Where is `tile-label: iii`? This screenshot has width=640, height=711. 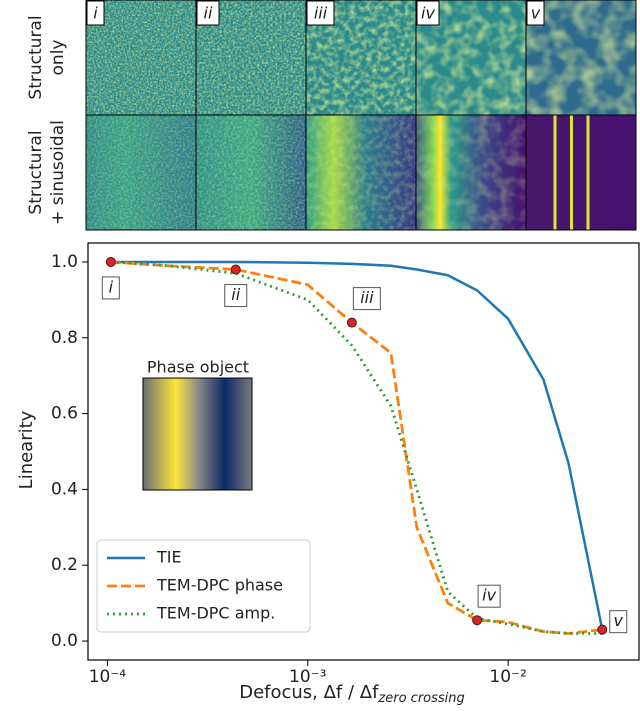
tile-label: iii is located at coordinates (321, 13).